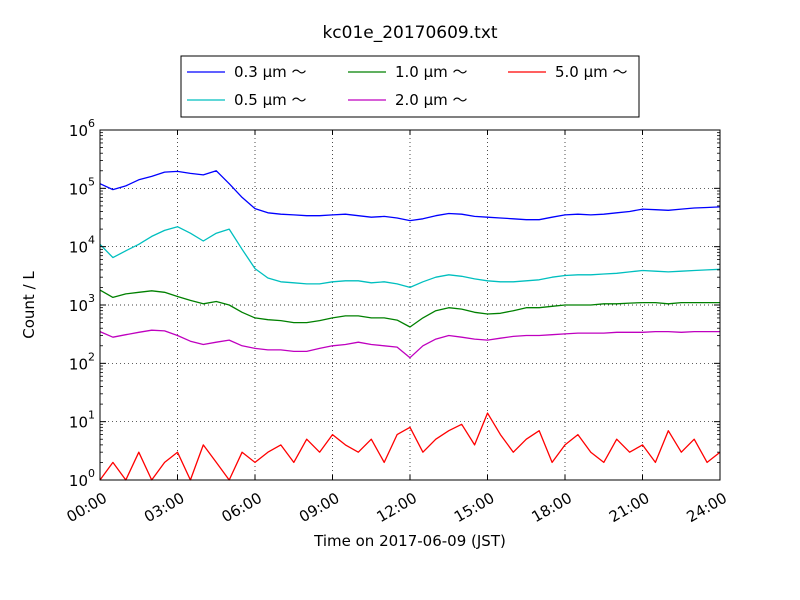  I want to click on legend: 0.3 μm ～ 0.5 μm ～ 1.0 μm ～ 2.0 μm ～ 5.0 μm ～, so click(410, 86).